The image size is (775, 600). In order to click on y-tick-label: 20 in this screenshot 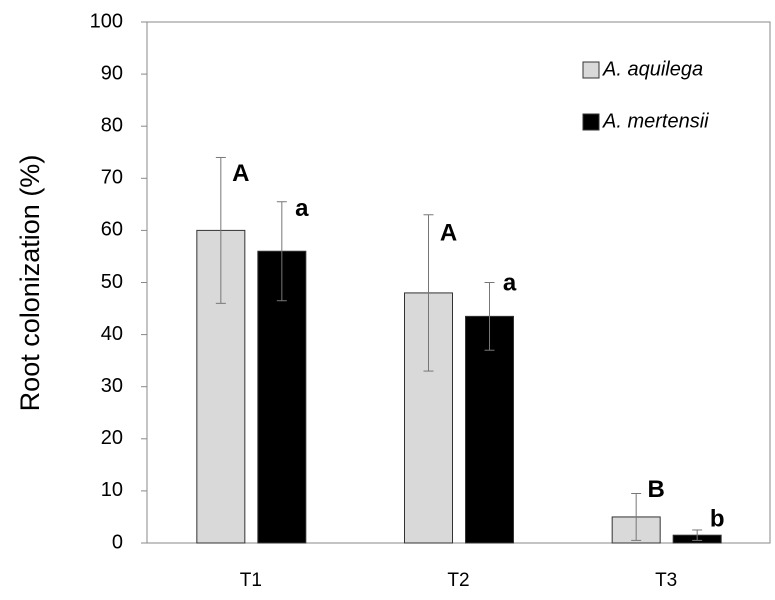, I will do `click(112, 438)`.